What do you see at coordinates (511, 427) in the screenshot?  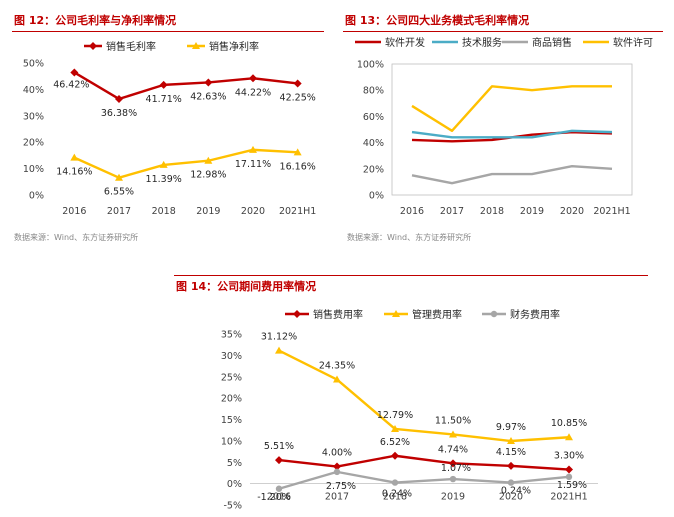 I see `data-label: 9.97%` at bounding box center [511, 427].